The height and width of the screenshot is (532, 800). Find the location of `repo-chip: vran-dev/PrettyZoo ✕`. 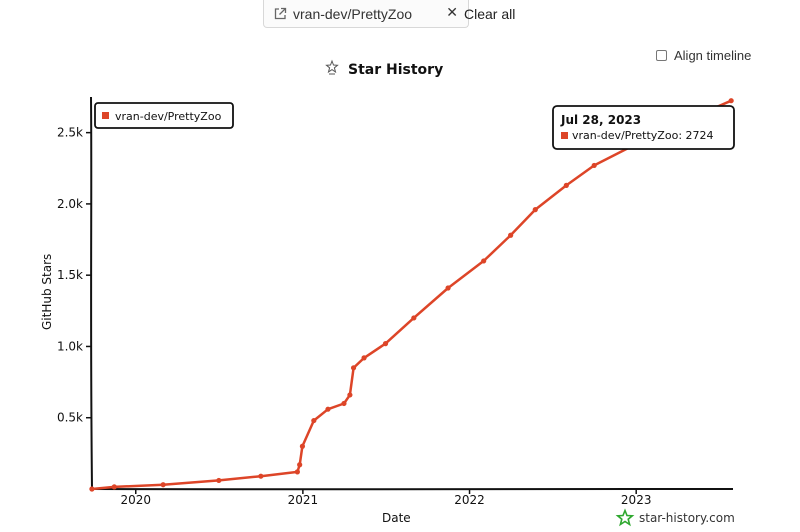

repo-chip: vran-dev/PrettyZoo ✕ is located at coordinates (366, 14).